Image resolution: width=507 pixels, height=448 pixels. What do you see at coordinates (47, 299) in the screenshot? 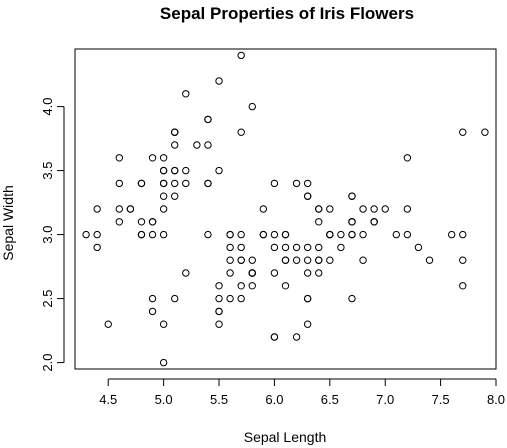
I see `y-tick-label: 2.5` at bounding box center [47, 299].